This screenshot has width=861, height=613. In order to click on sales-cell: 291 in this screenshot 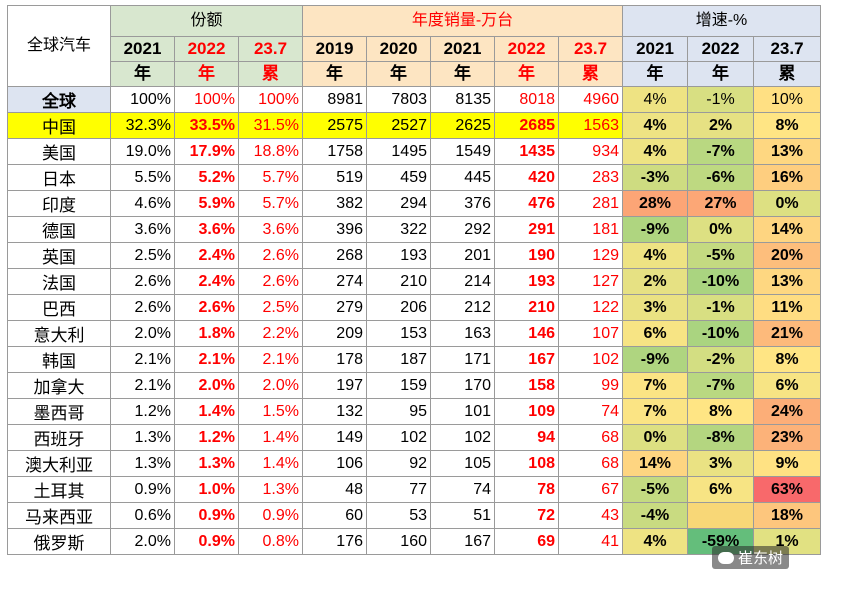, I will do `click(526, 229)`.